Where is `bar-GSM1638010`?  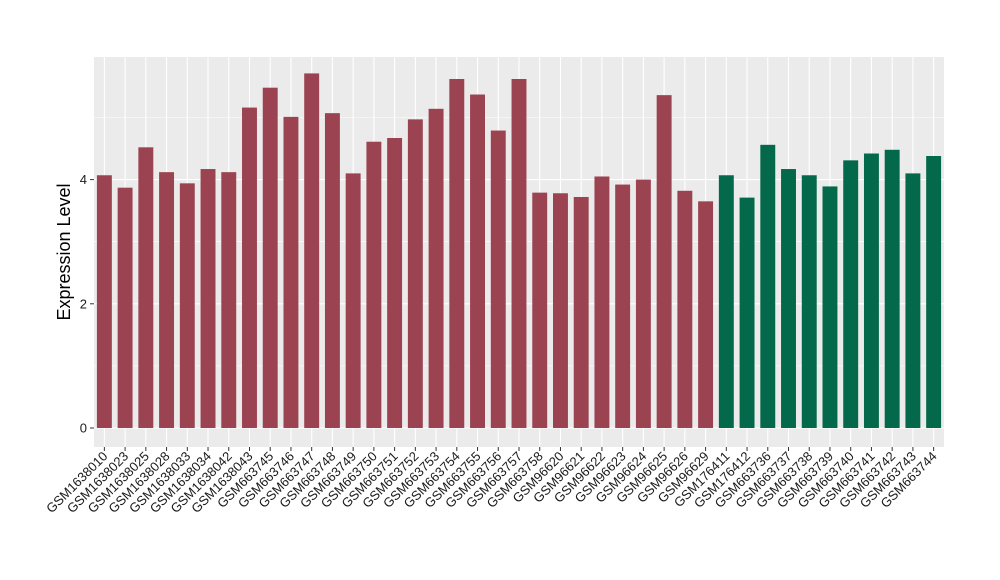
bar-GSM1638010 is located at coordinates (104, 301).